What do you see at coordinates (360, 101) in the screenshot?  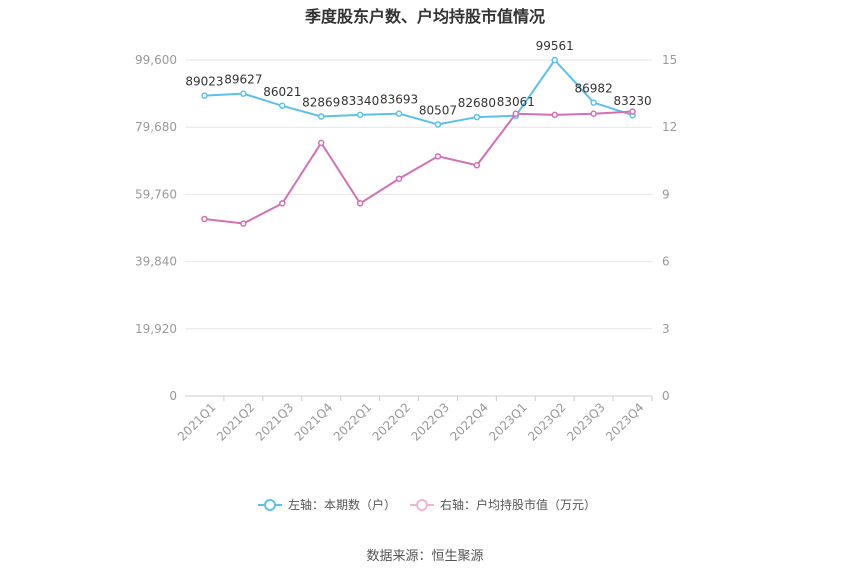 I see `data-label: 83340` at bounding box center [360, 101].